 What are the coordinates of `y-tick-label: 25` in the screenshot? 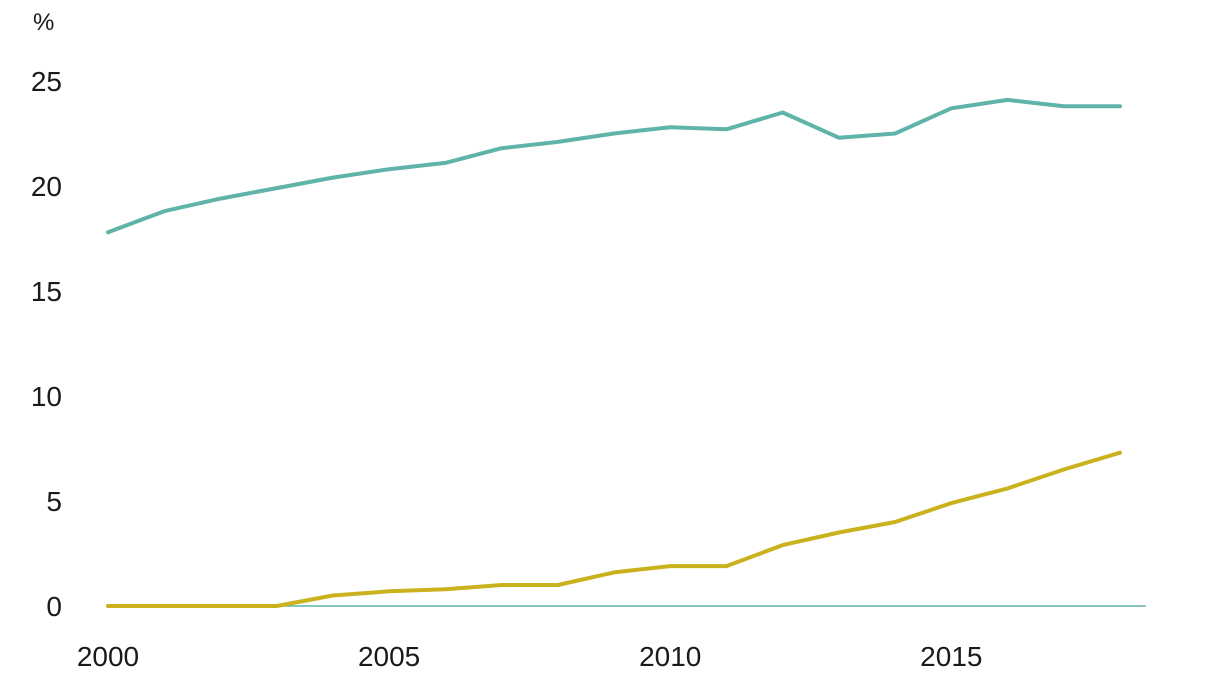 It's located at (46, 81).